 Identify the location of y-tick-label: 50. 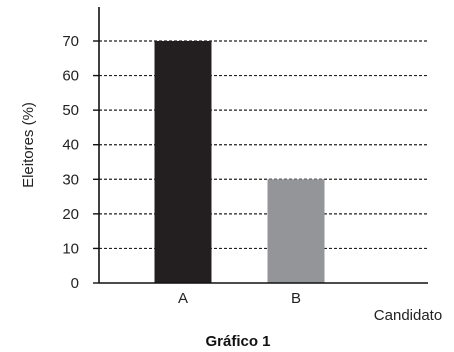
(70, 110).